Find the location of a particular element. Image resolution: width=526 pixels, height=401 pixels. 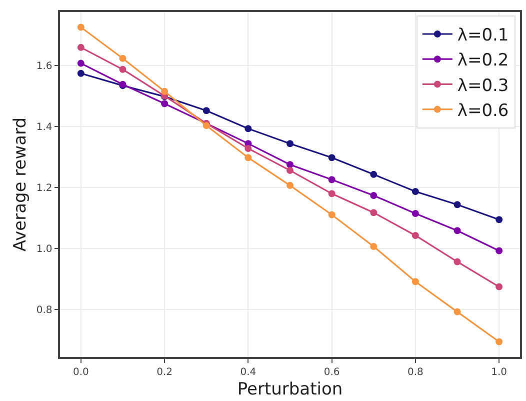

x-axis-title: Perturbation is located at coordinates (290, 390).